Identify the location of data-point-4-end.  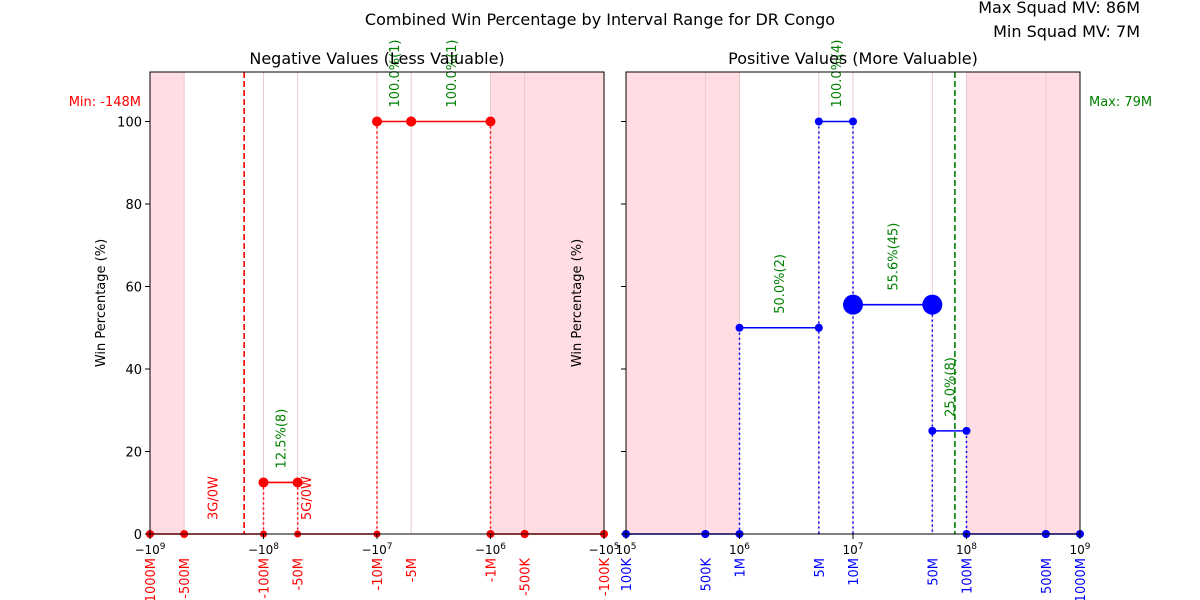
(932, 304).